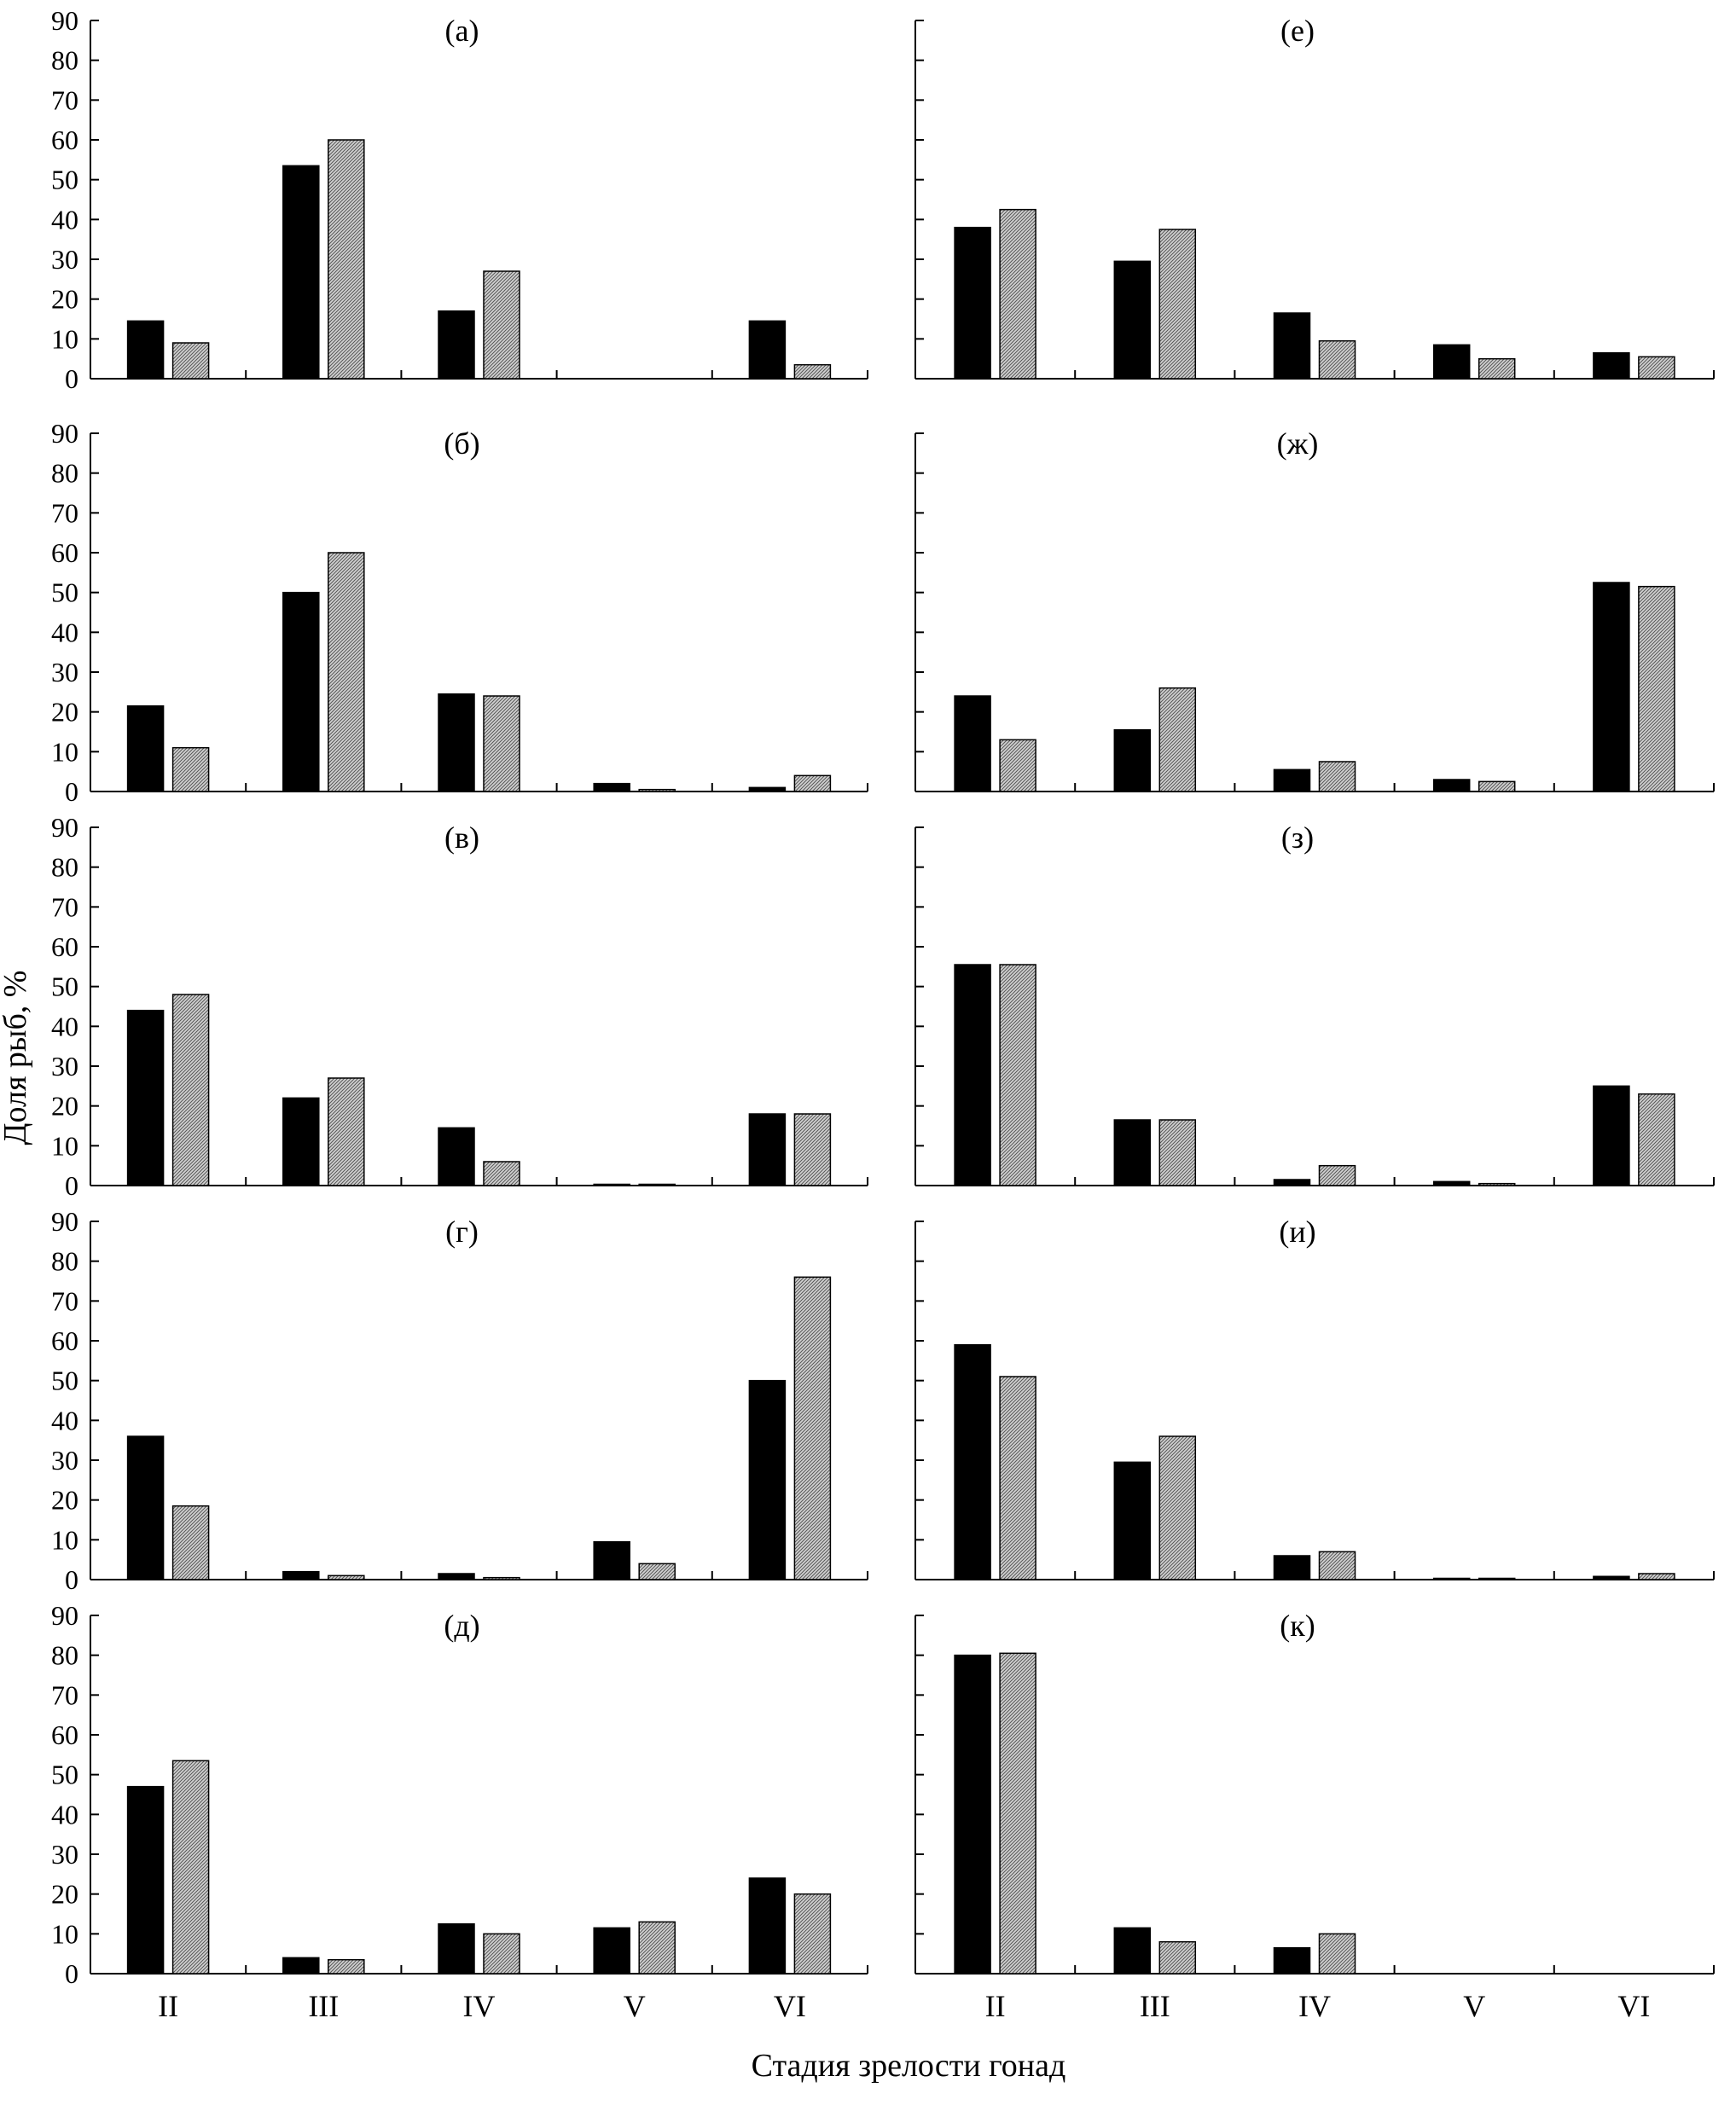 This screenshot has height=2105, width=1736. What do you see at coordinates (462, 1232) in the screenshot?
I see `panel-label: (г)` at bounding box center [462, 1232].